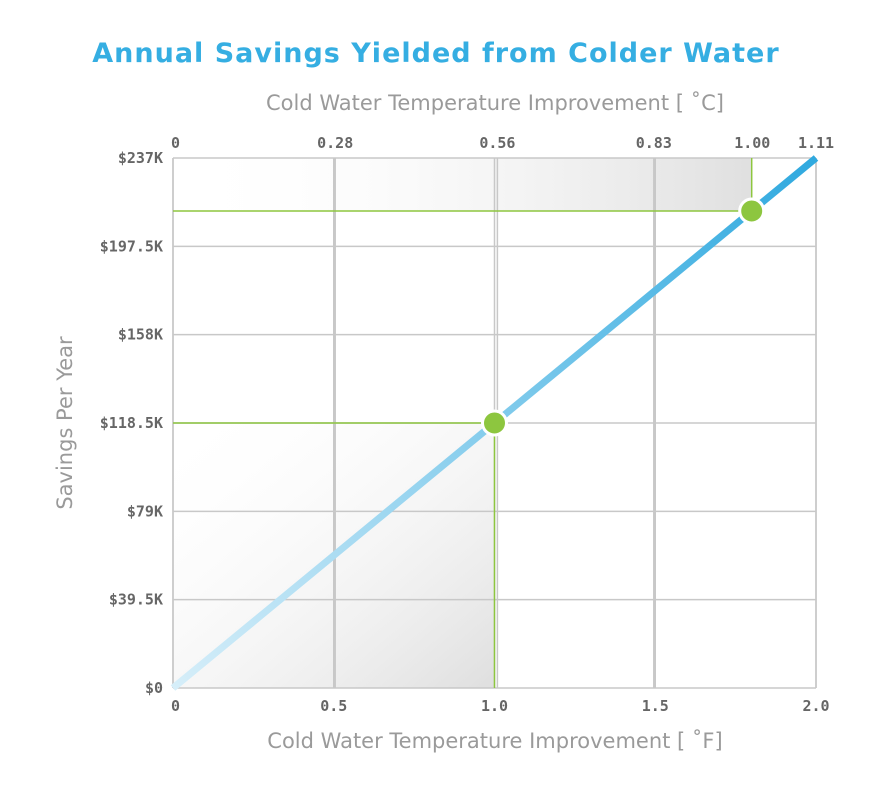  What do you see at coordinates (136, 600) in the screenshot?
I see `y-tick-label: $39.5K` at bounding box center [136, 600].